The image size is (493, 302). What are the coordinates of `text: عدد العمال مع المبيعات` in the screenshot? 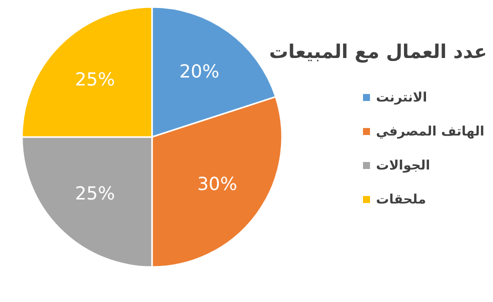 It's located at (378, 52).